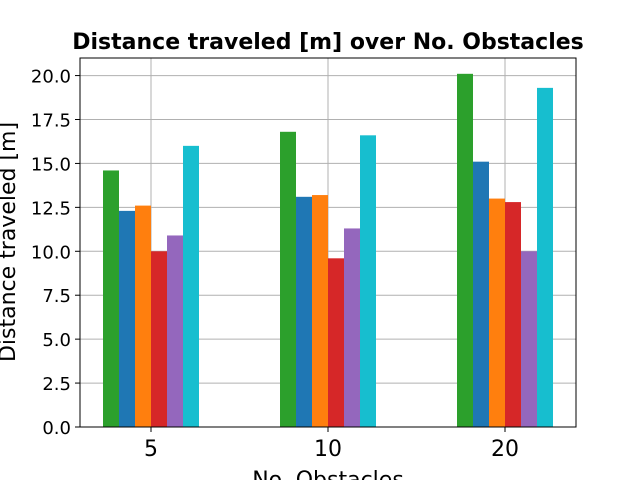  Describe the element at coordinates (56, 340) in the screenshot. I see `y-tick-label: 5.0` at that location.